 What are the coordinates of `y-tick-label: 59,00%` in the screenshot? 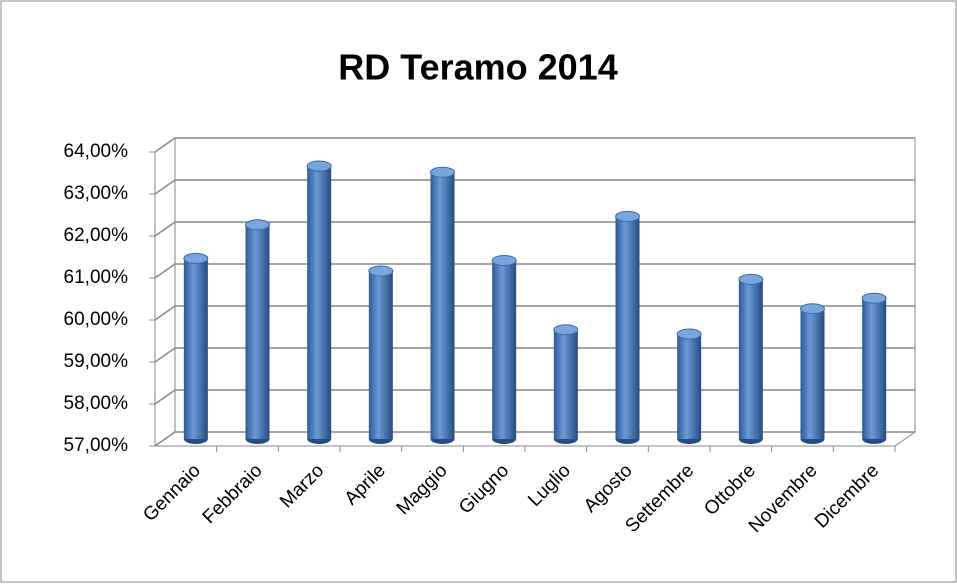 It's located at (96, 361).